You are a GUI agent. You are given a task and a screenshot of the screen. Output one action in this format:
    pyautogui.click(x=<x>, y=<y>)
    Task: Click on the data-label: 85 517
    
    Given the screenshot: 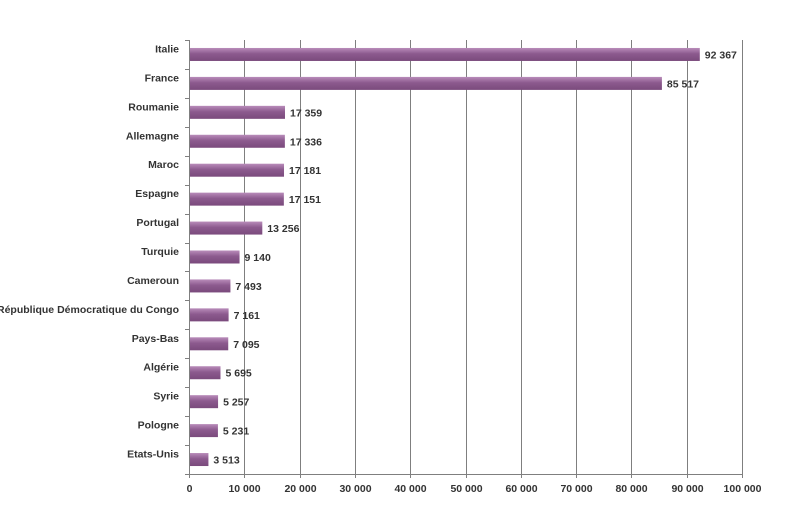 What is the action you would take?
    pyautogui.click(x=683, y=84)
    